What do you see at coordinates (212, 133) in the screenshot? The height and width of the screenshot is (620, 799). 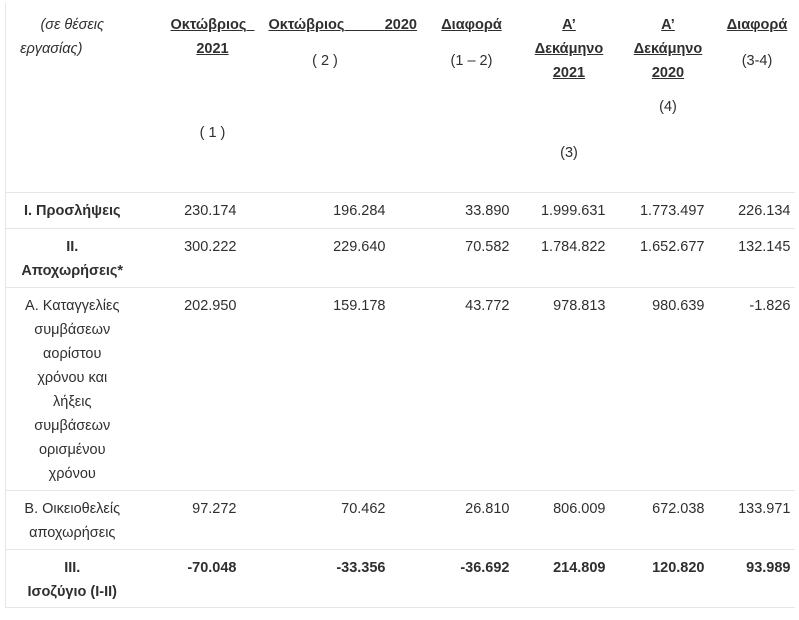 I see `col1-note: ( 1 )` at bounding box center [212, 133].